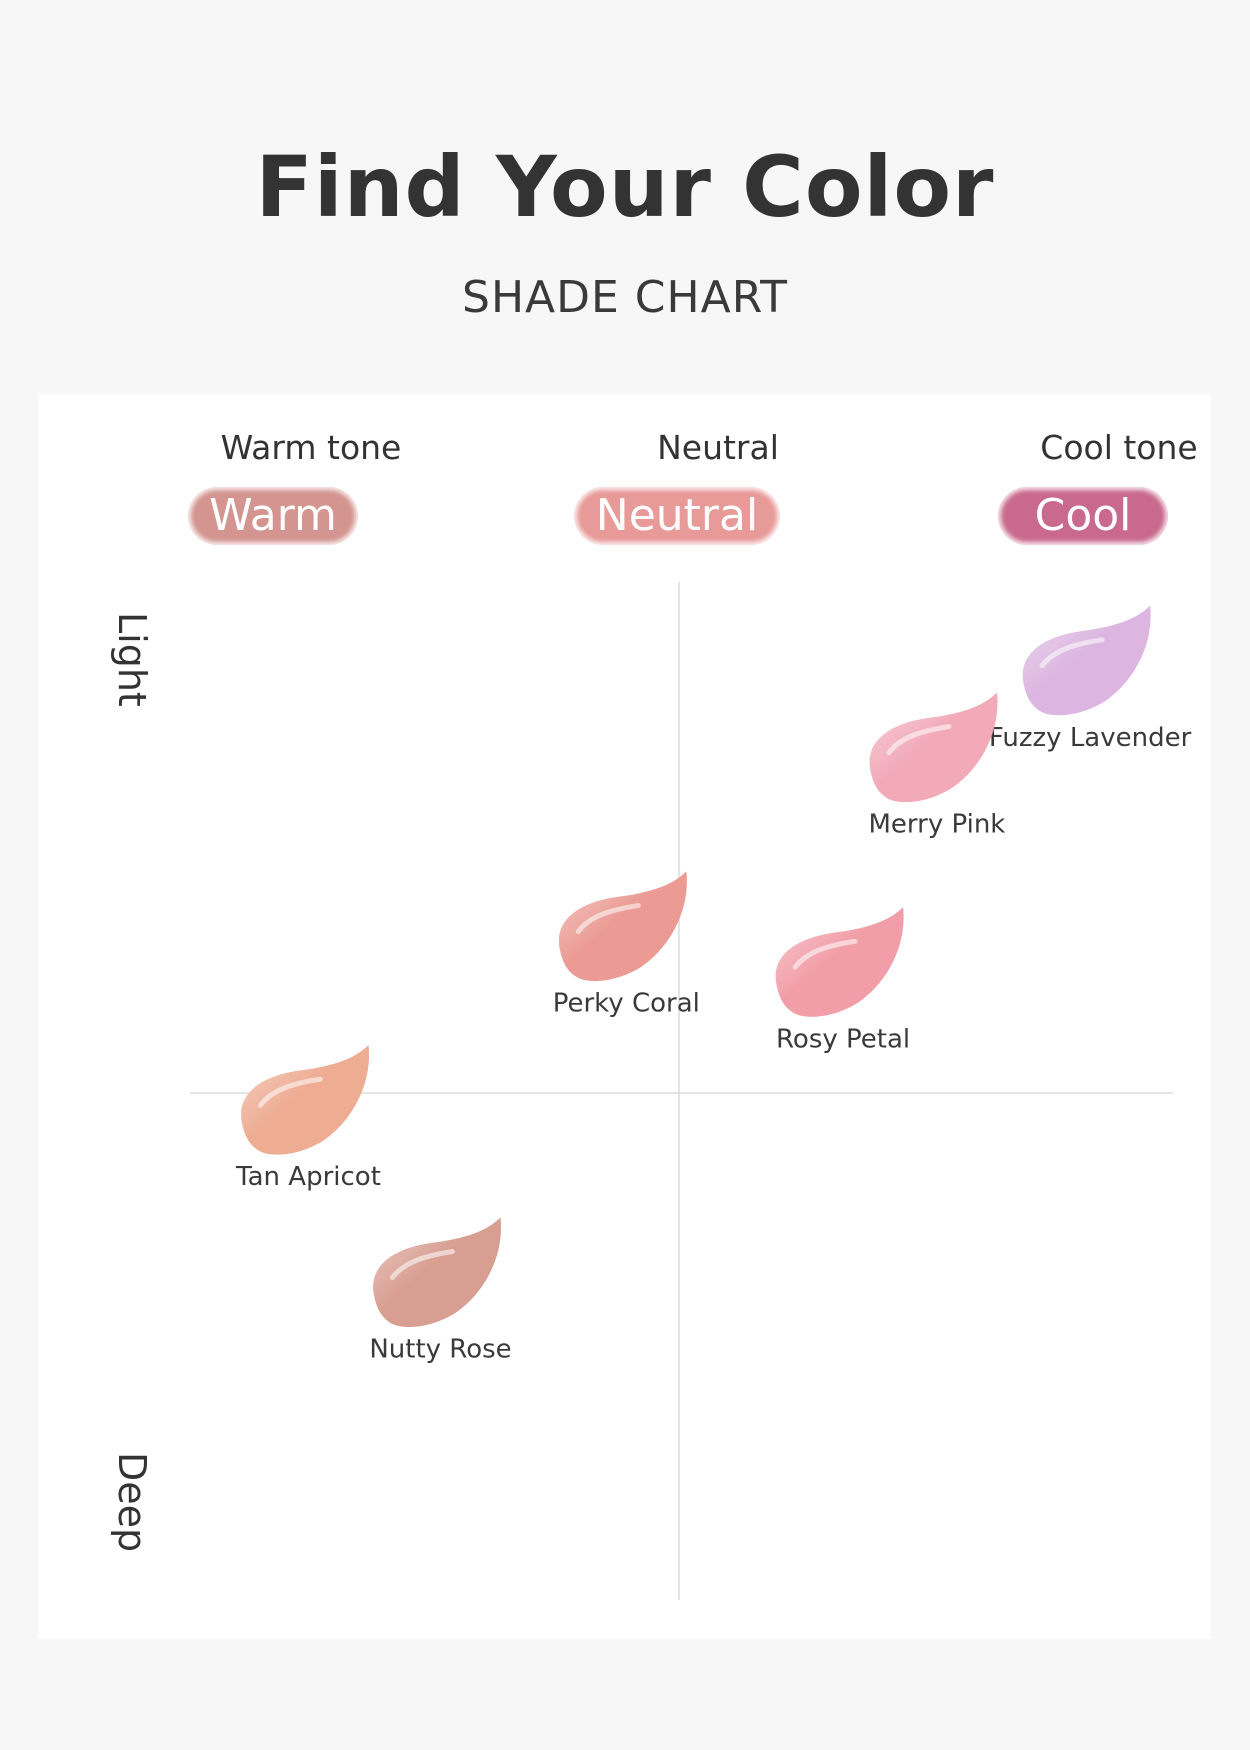  What do you see at coordinates (677, 516) in the screenshot?
I see `neutral-badge: Neutral` at bounding box center [677, 516].